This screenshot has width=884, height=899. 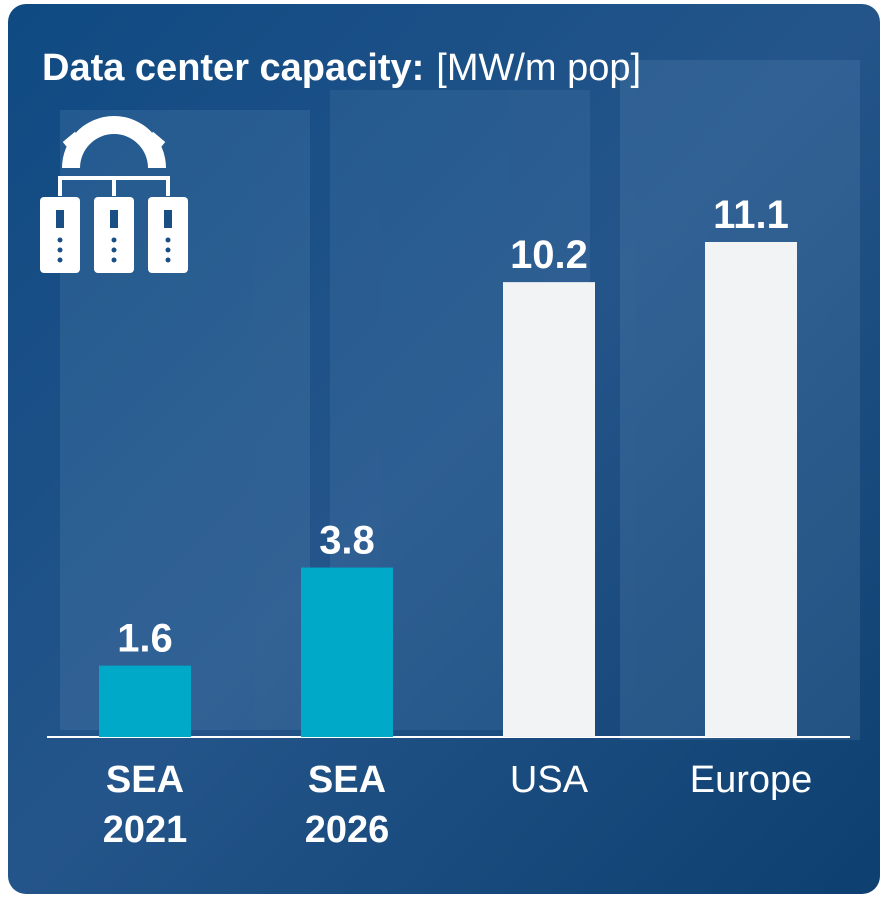 I want to click on title-bold: Data center capacity:, so click(x=233, y=68).